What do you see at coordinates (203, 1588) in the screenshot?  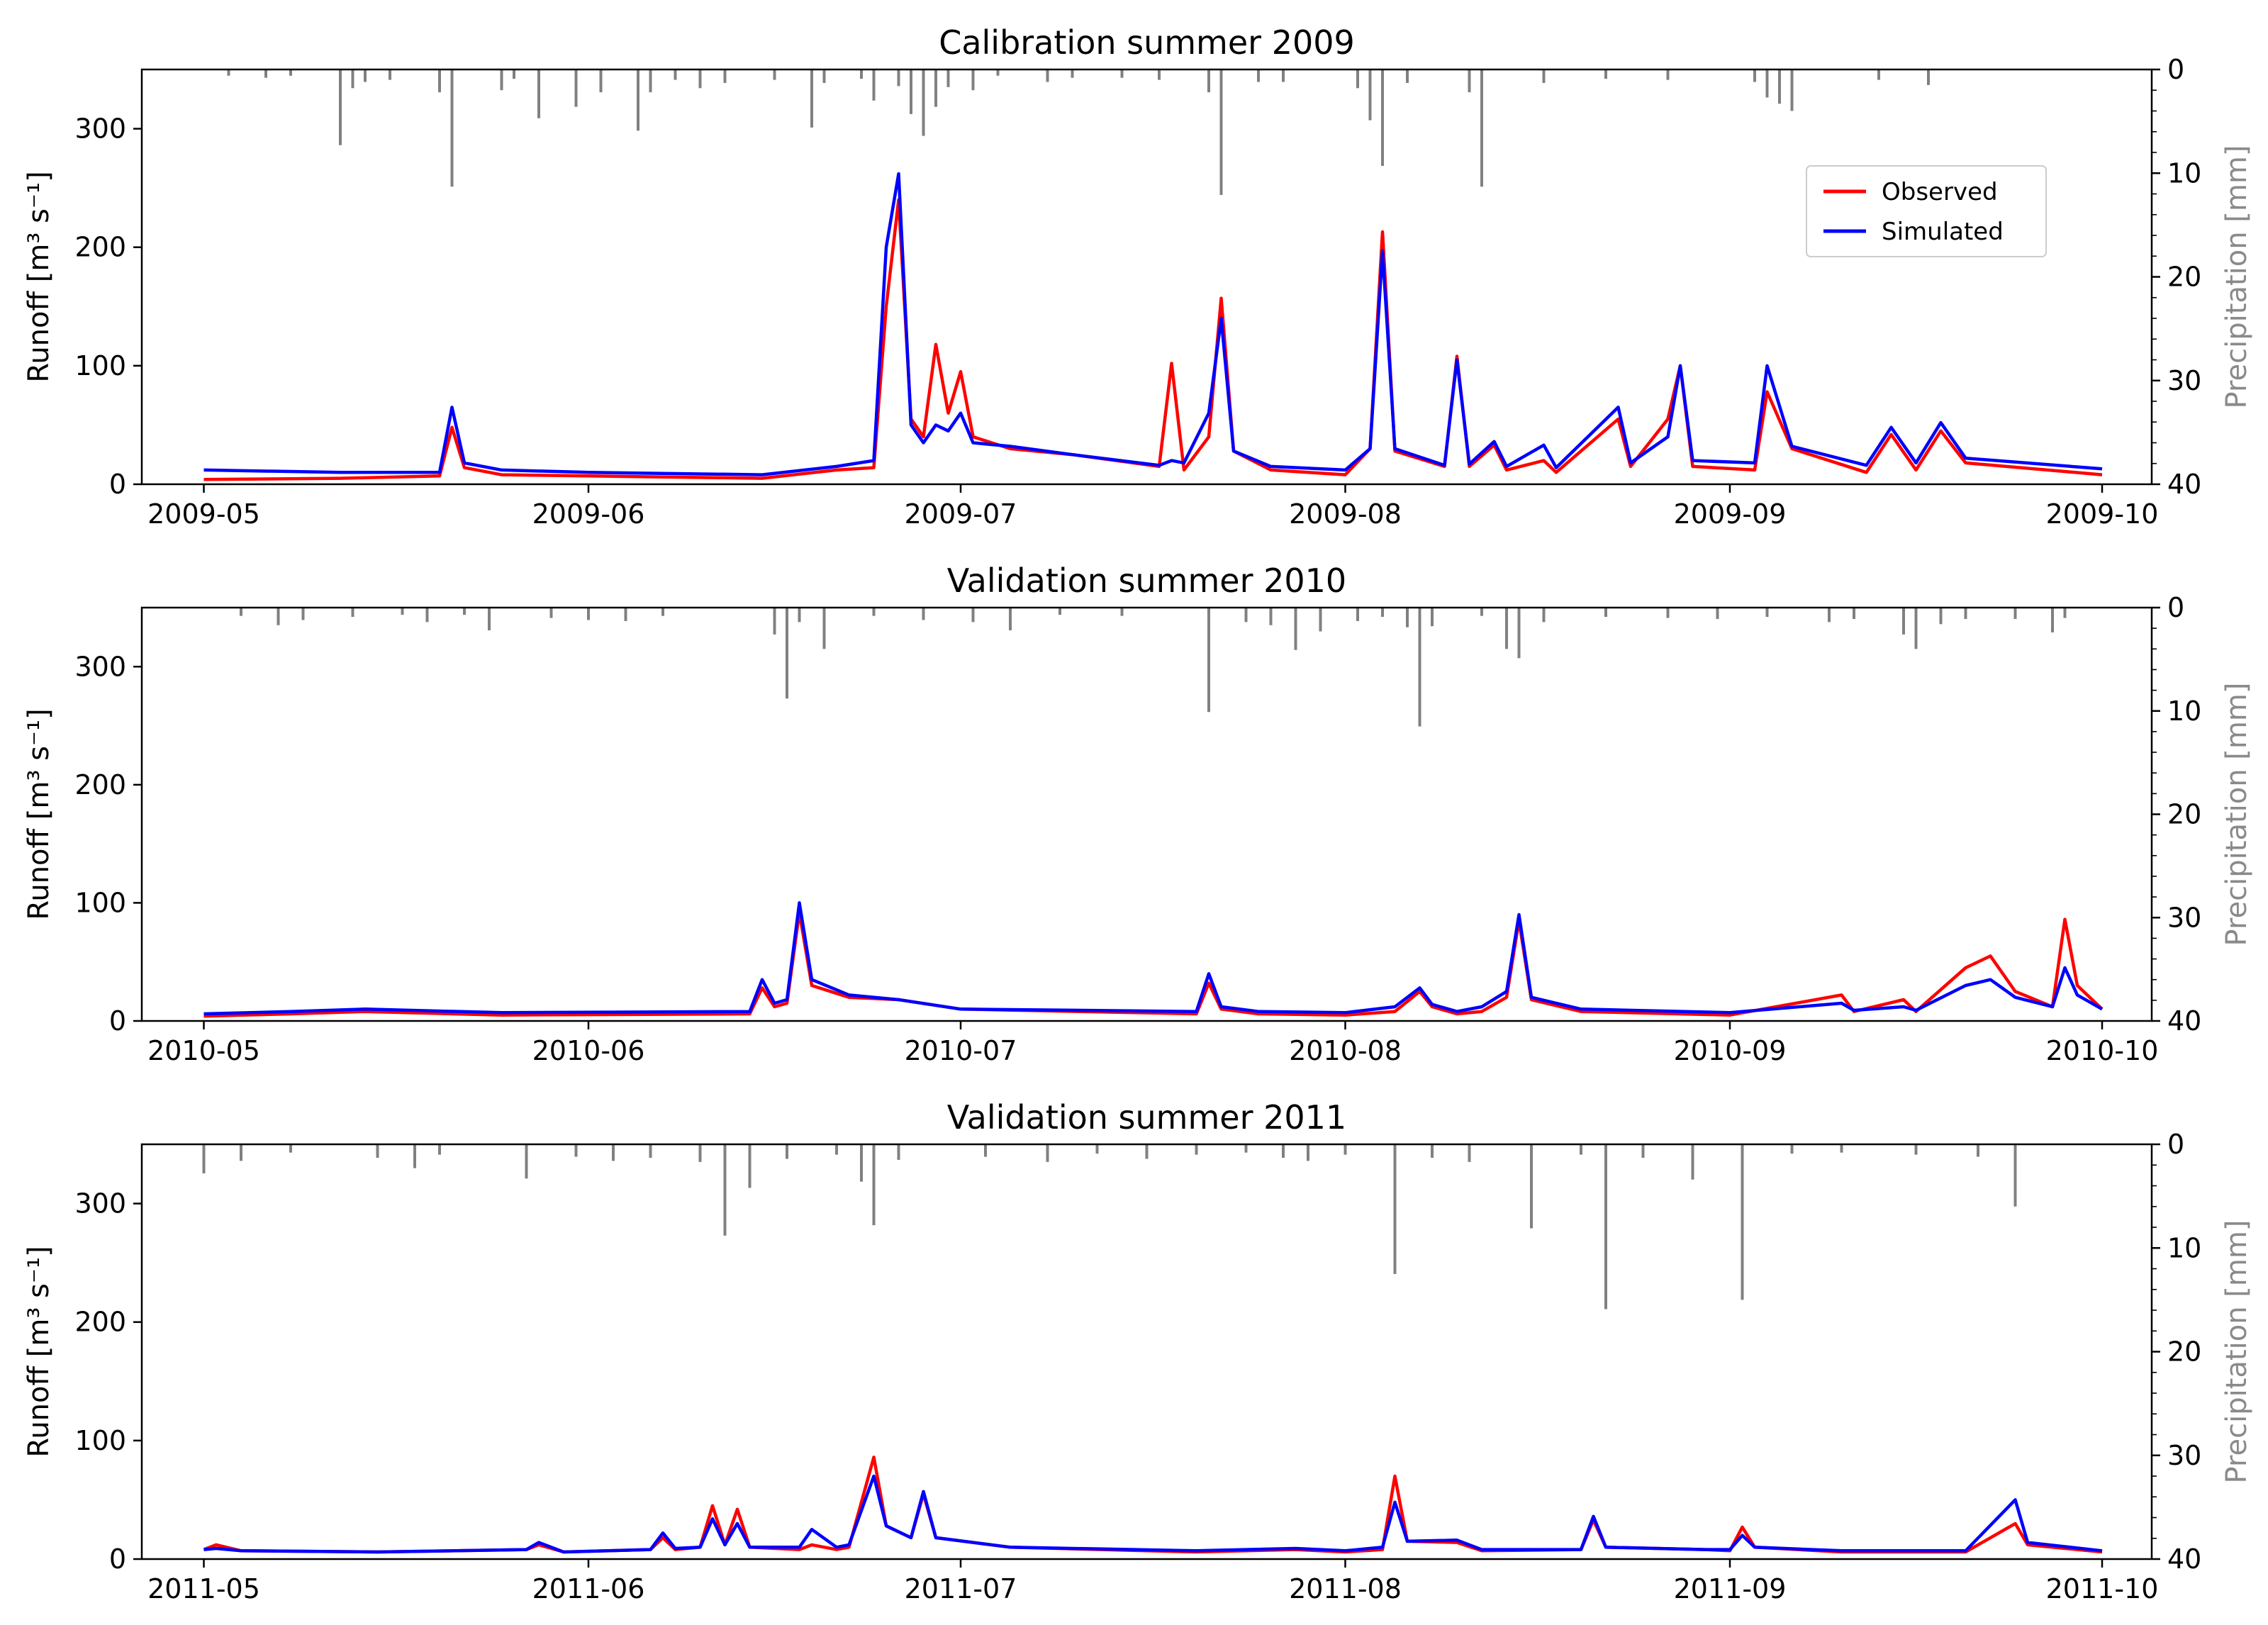 I see `x-tick-label: 2011-05` at bounding box center [203, 1588].